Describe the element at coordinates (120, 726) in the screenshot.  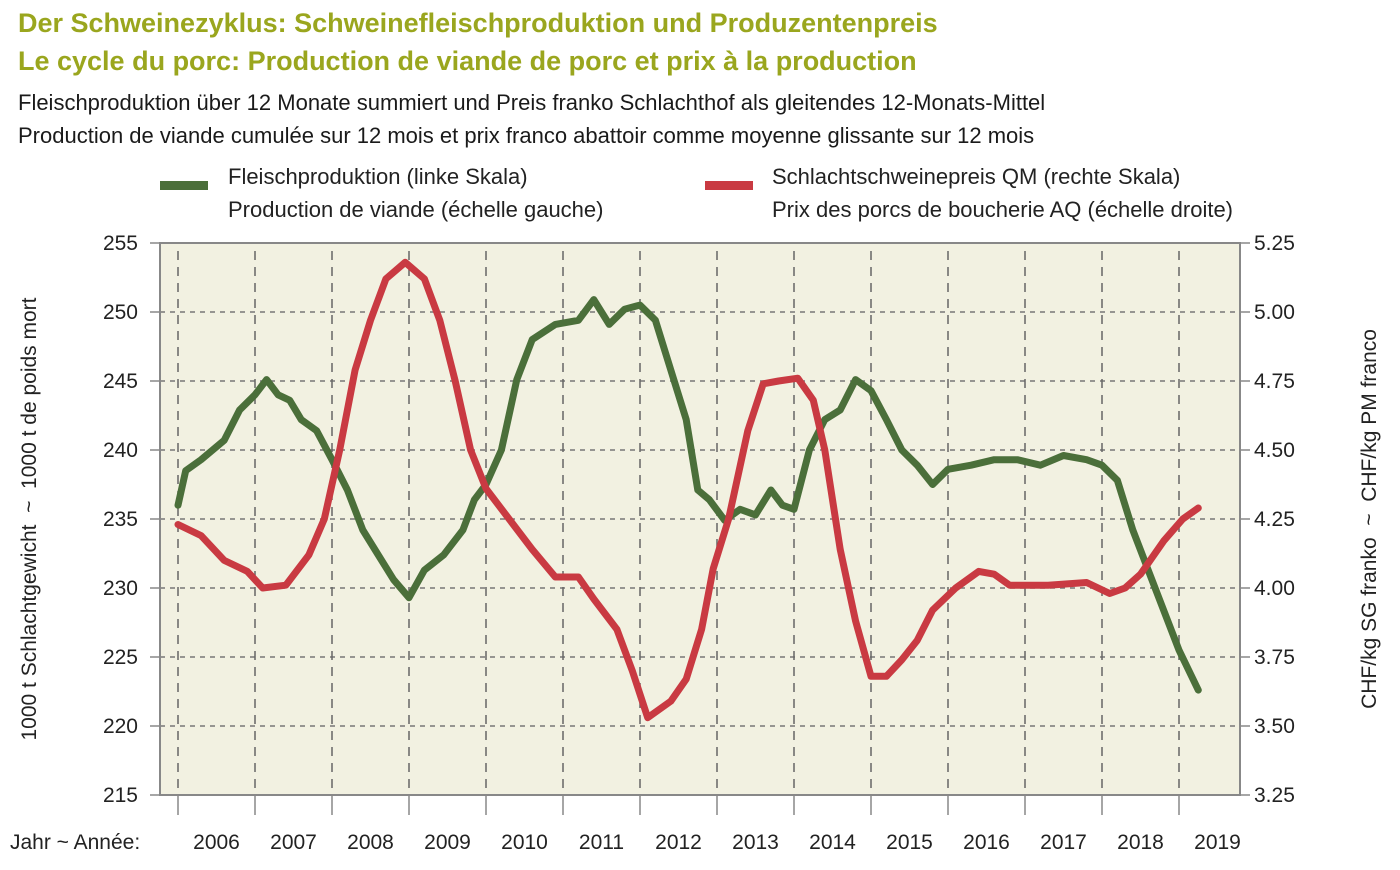
I see `y-left-tick-label: 220` at that location.